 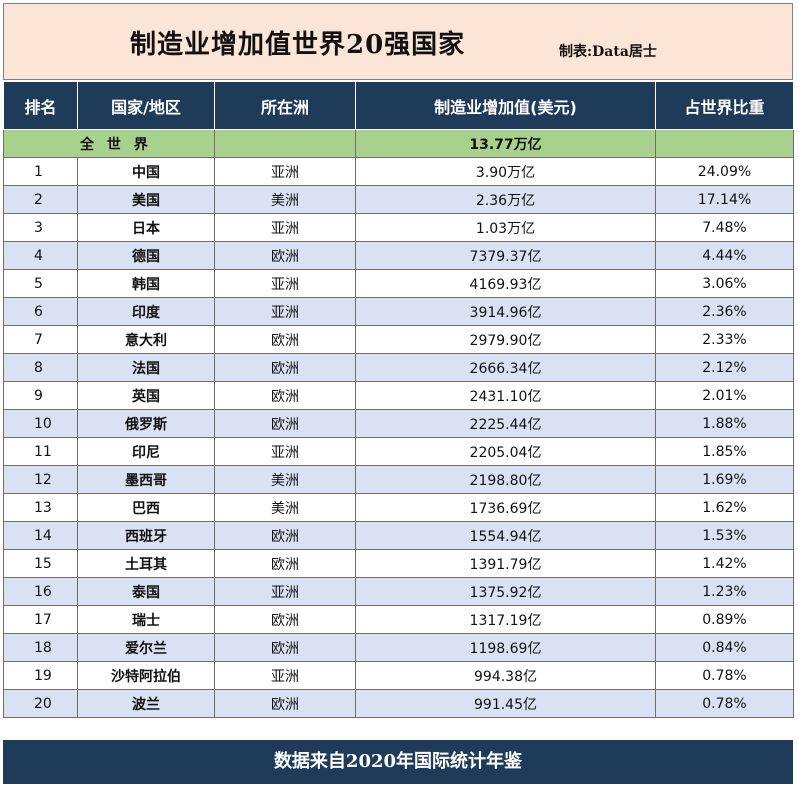 I want to click on rank-cell: 14, so click(x=40, y=535).